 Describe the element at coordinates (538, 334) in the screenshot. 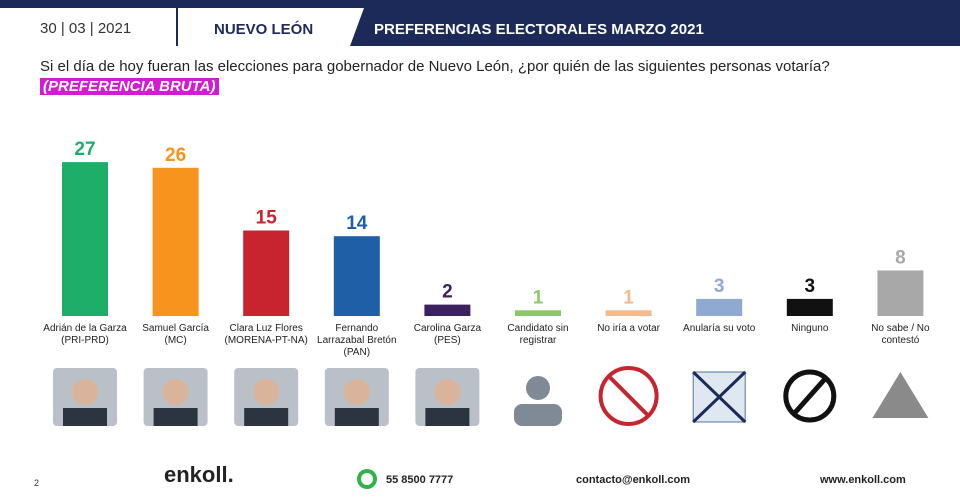

I see `category-label: Candidato sin registrar` at that location.